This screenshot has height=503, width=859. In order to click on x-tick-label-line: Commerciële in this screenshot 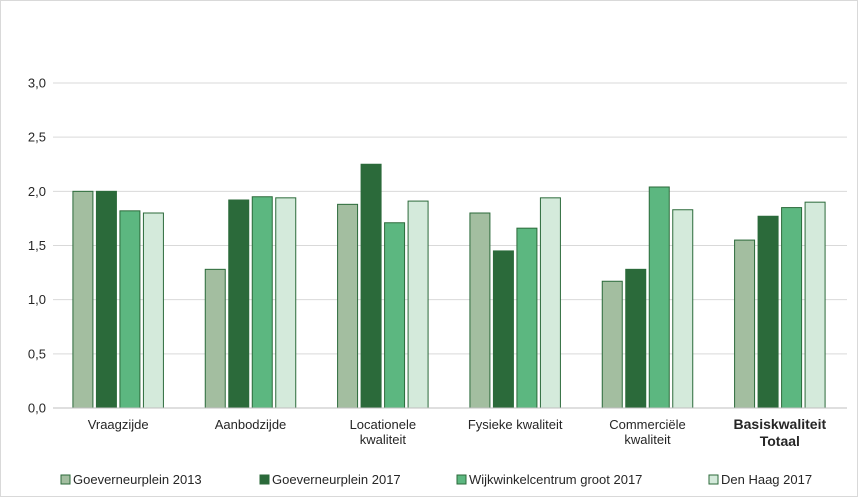, I will do `click(647, 424)`.